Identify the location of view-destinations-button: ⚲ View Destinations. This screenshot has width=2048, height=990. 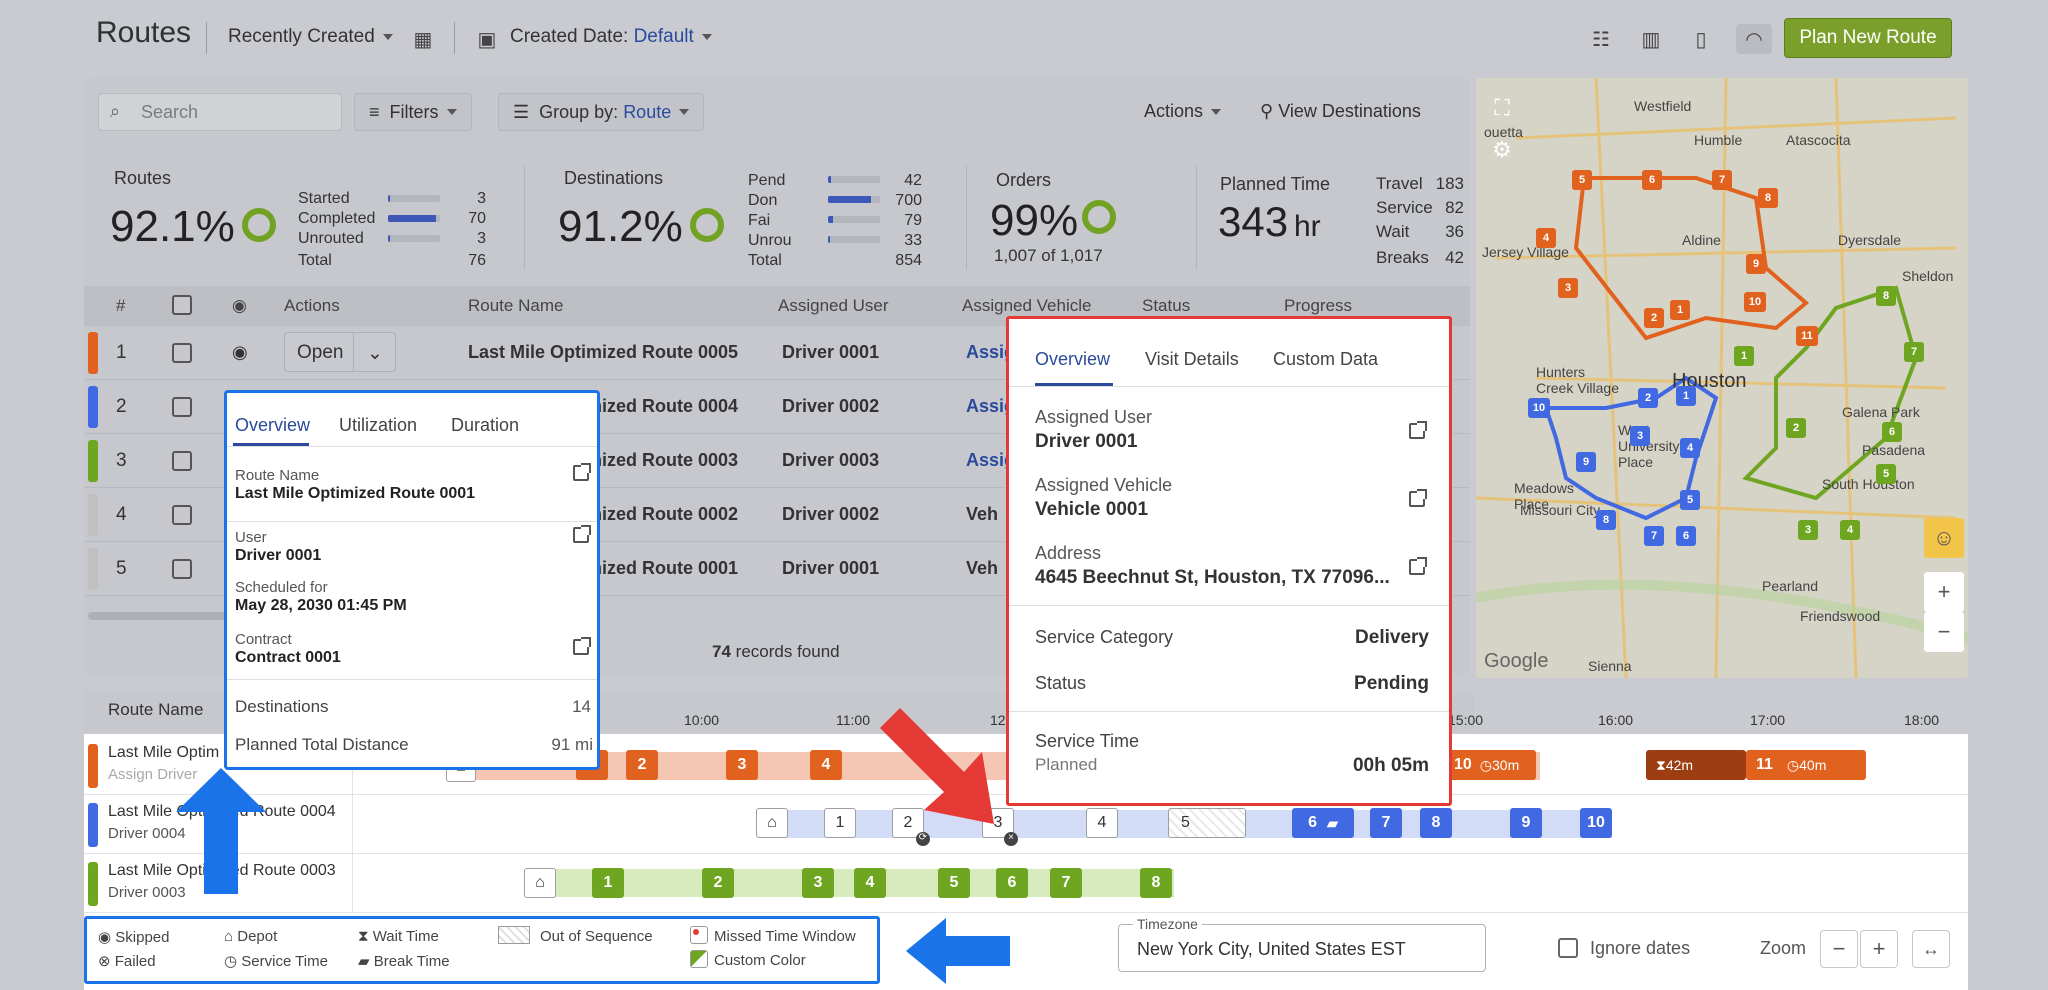
(1340, 111).